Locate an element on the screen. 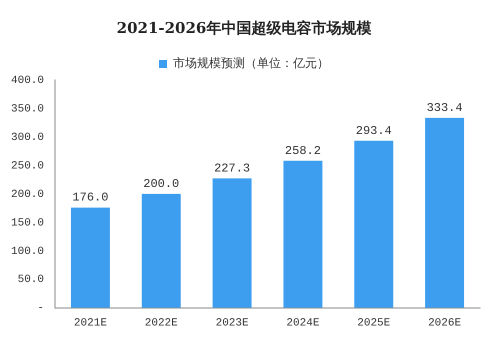 The height and width of the screenshot is (362, 500). x-tick-label: 2021E is located at coordinates (91, 323).